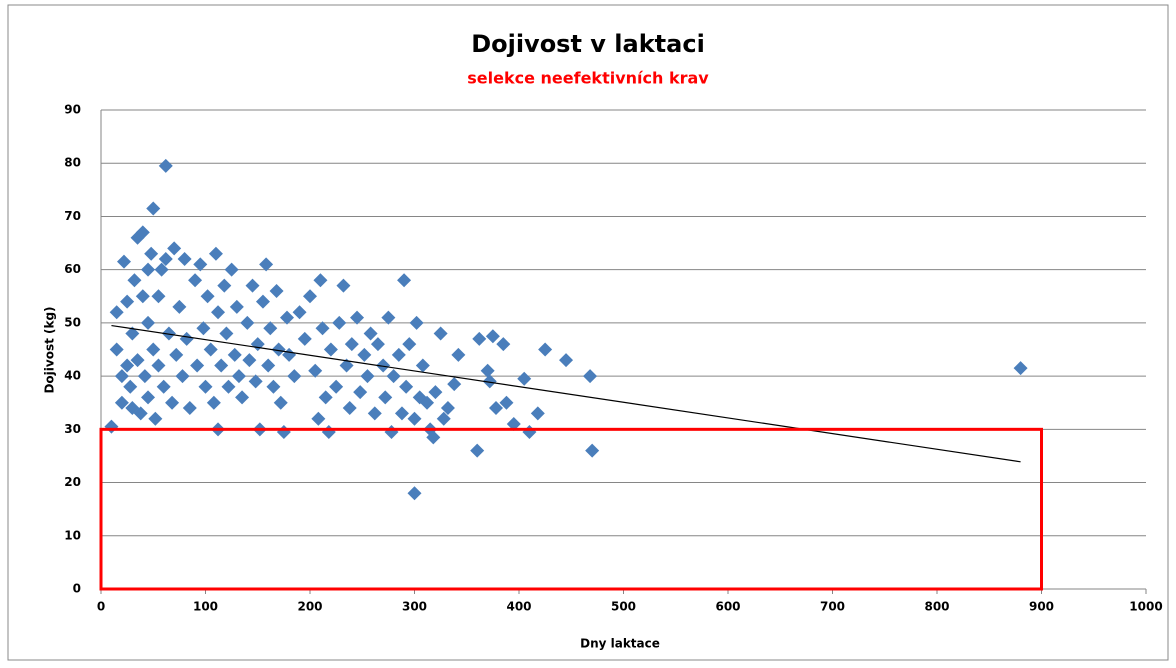 The height and width of the screenshot is (668, 1176). Describe the element at coordinates (936, 607) in the screenshot. I see `x-tick-label: 800` at that location.